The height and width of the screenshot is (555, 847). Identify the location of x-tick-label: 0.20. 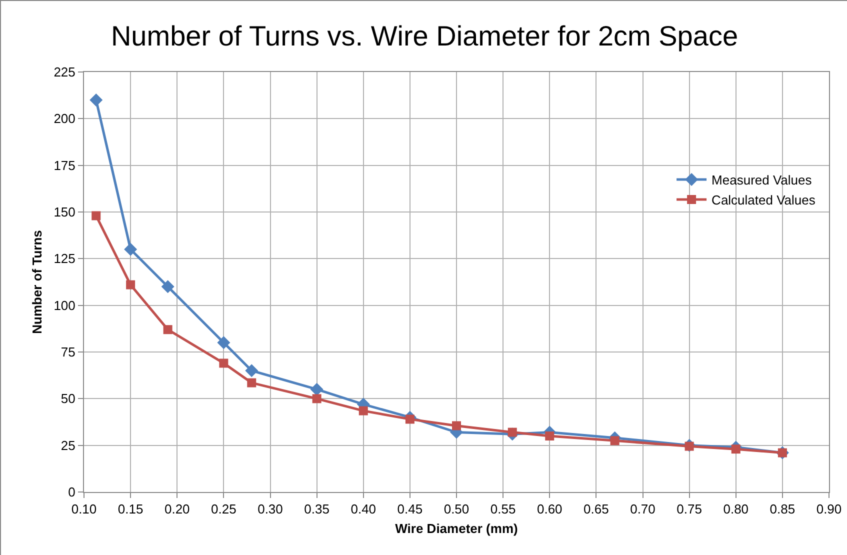
(177, 509).